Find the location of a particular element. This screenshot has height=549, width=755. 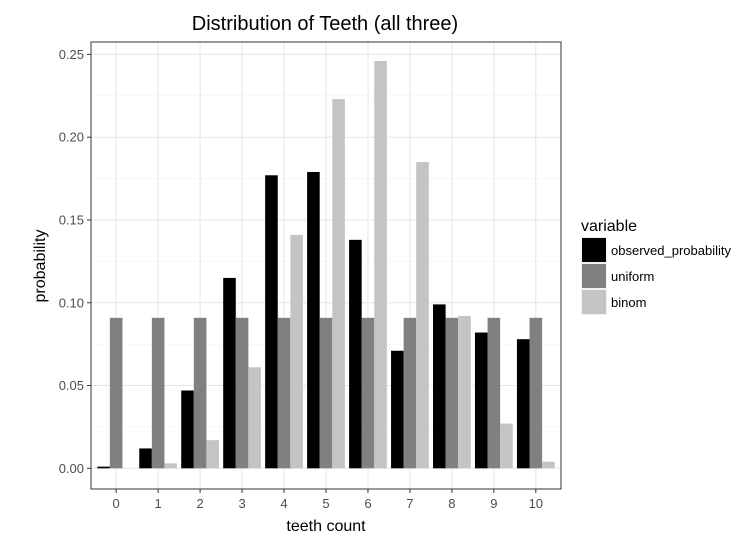

x-axis-title: teeth count is located at coordinates (326, 526).